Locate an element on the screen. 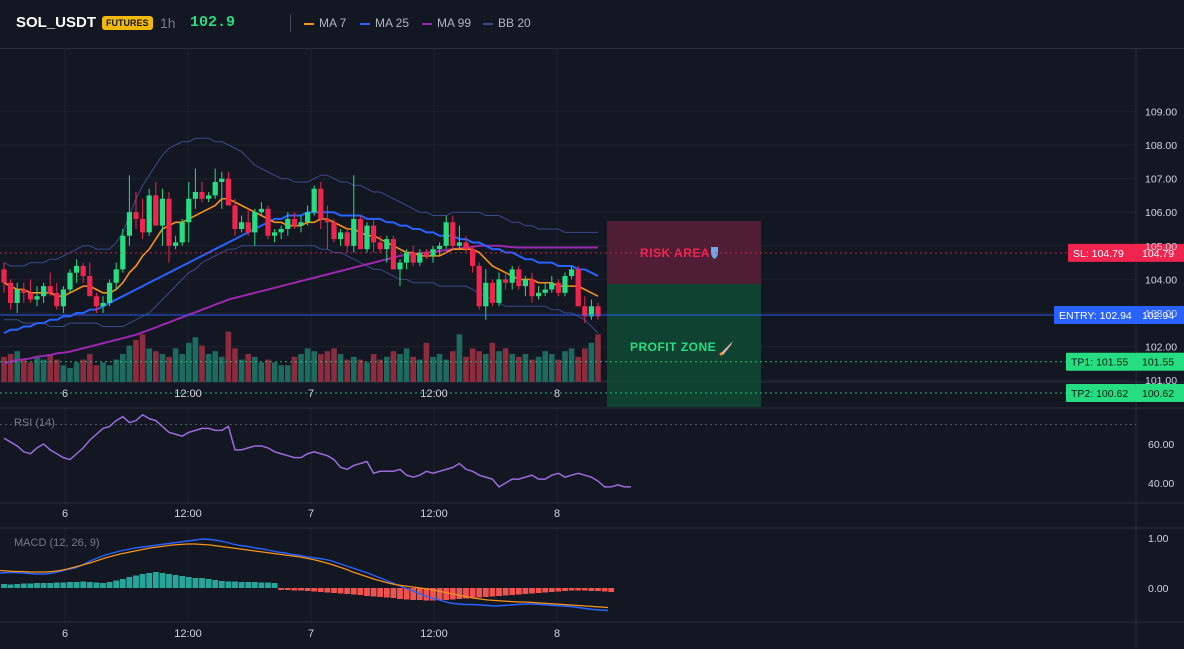  price-tick-label: 103.00 is located at coordinates (1161, 314).